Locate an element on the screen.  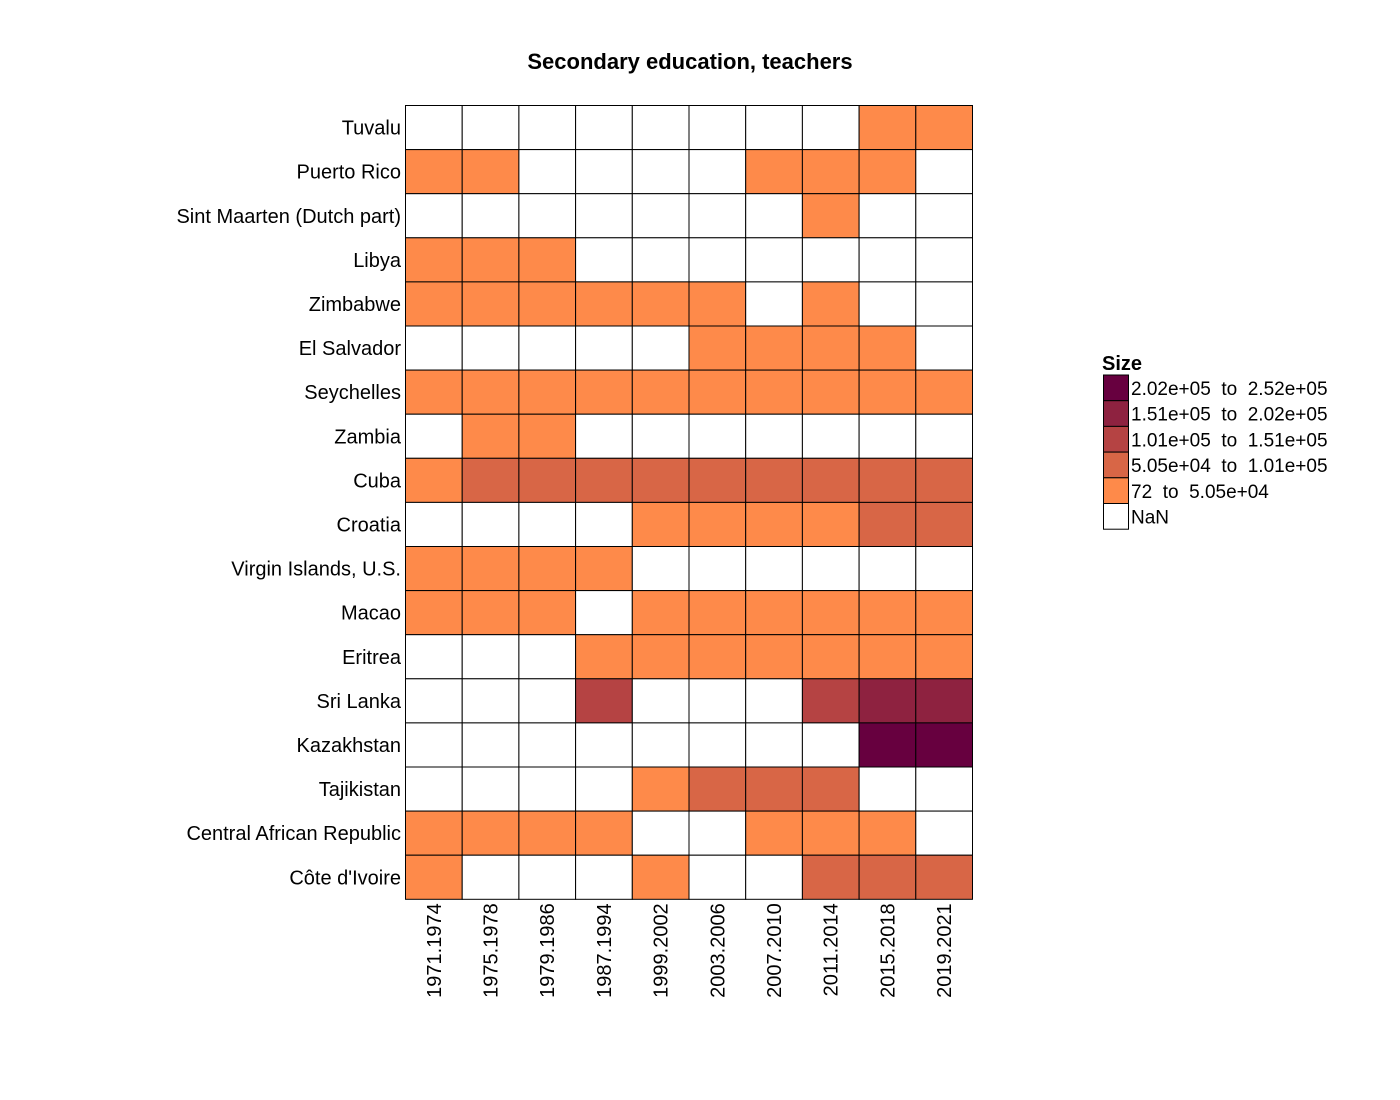
row-label: Kazakhstan is located at coordinates (348, 746).